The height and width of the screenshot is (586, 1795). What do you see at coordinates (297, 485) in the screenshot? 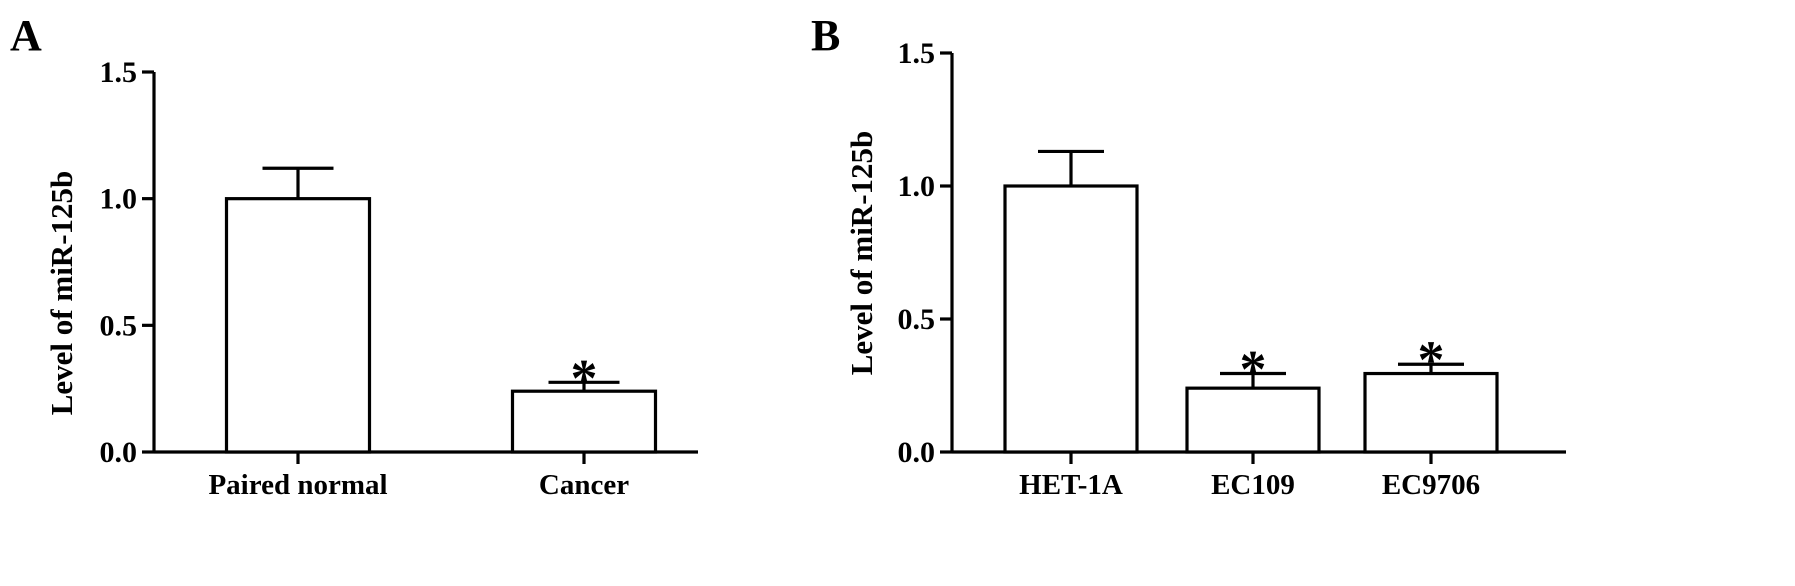
I see `panel-a-category-label: Paired normal` at bounding box center [297, 485].